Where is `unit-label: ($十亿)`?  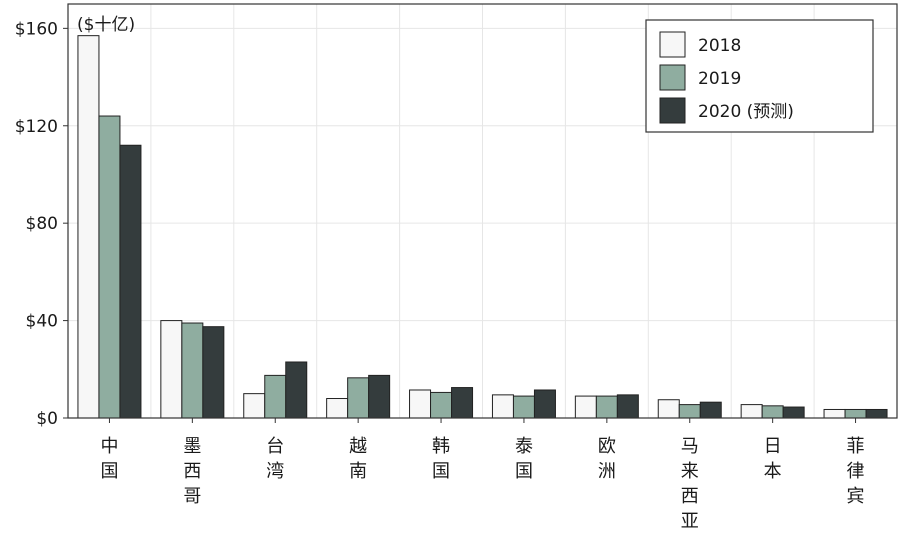 unit-label: ($十亿) is located at coordinates (106, 25).